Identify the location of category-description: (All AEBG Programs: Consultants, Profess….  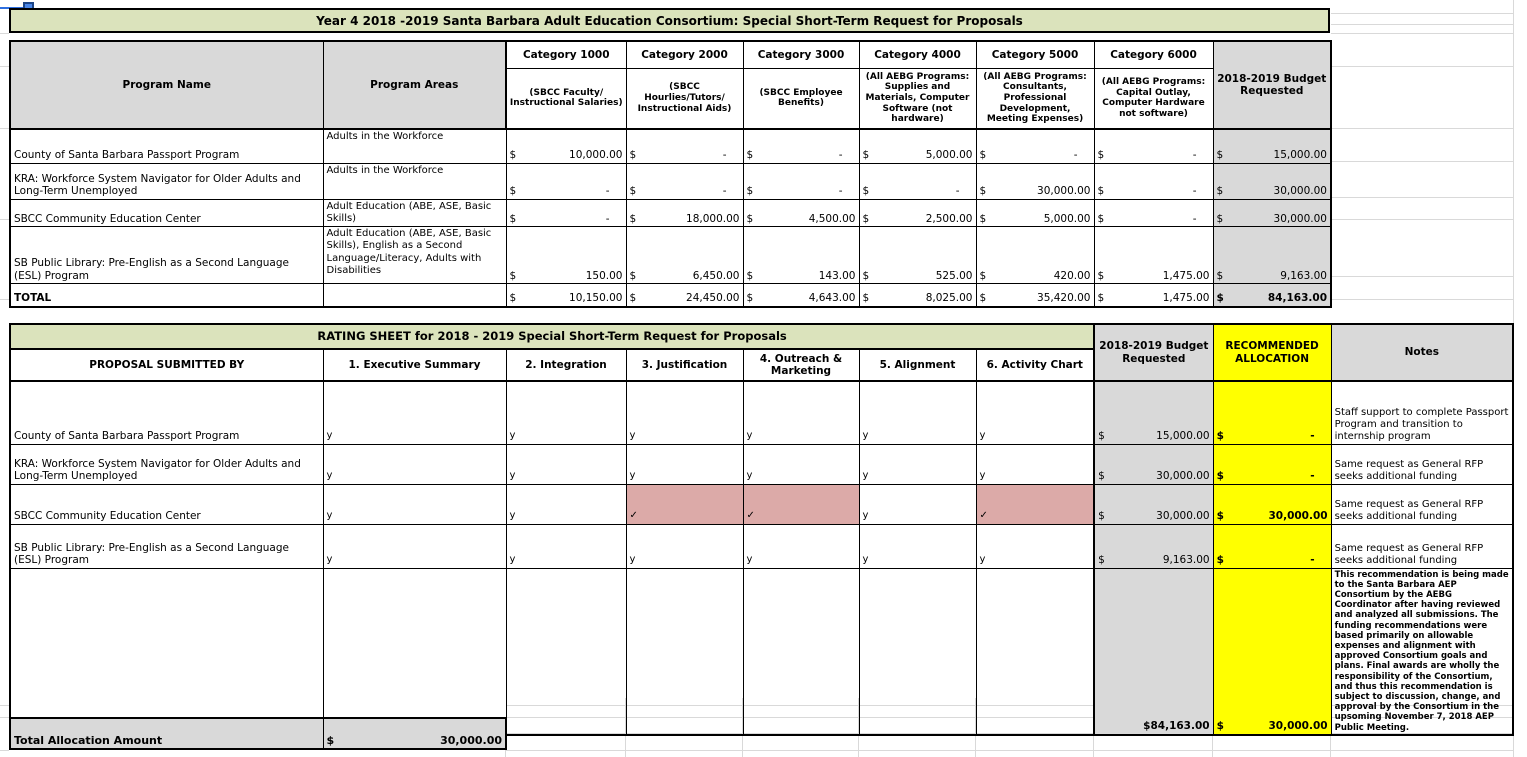
(1035, 98).